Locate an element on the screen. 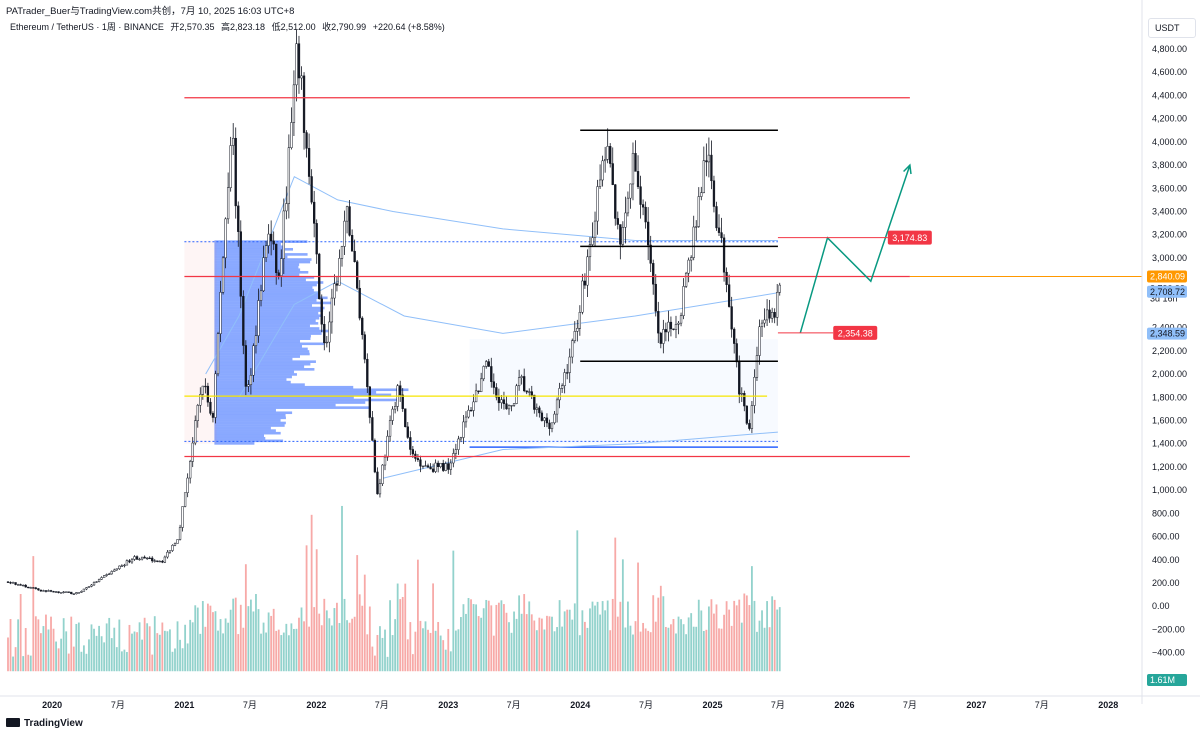 This screenshot has height=734, width=1200. high-value: 2,823.18 is located at coordinates (248, 27).